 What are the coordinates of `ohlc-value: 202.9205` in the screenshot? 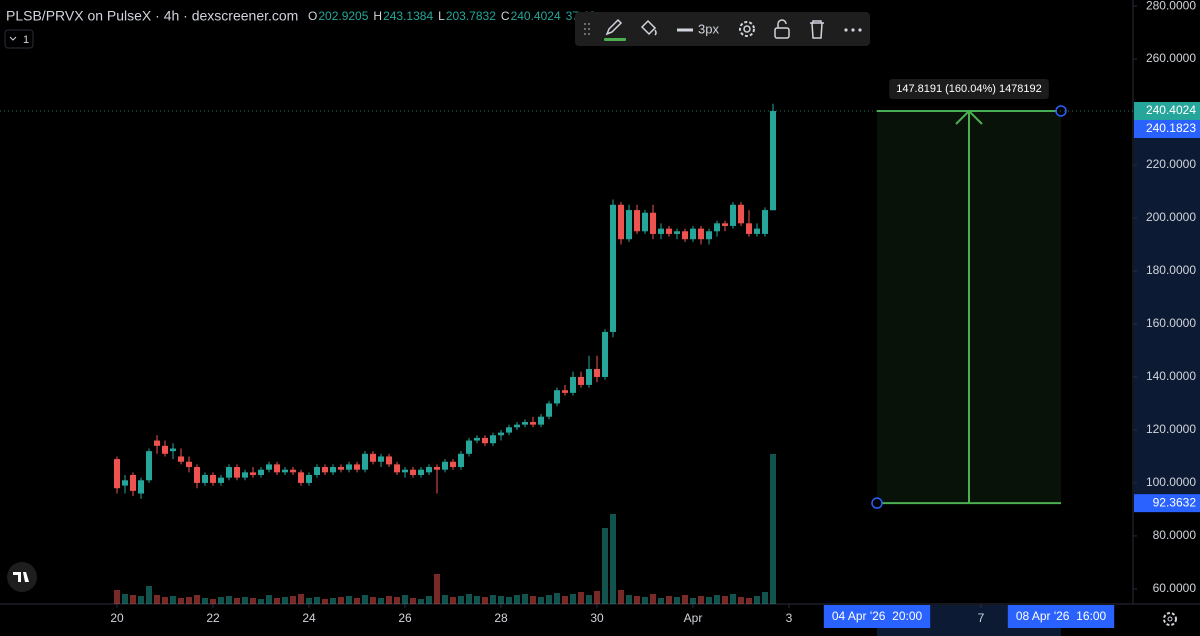 It's located at (343, 16).